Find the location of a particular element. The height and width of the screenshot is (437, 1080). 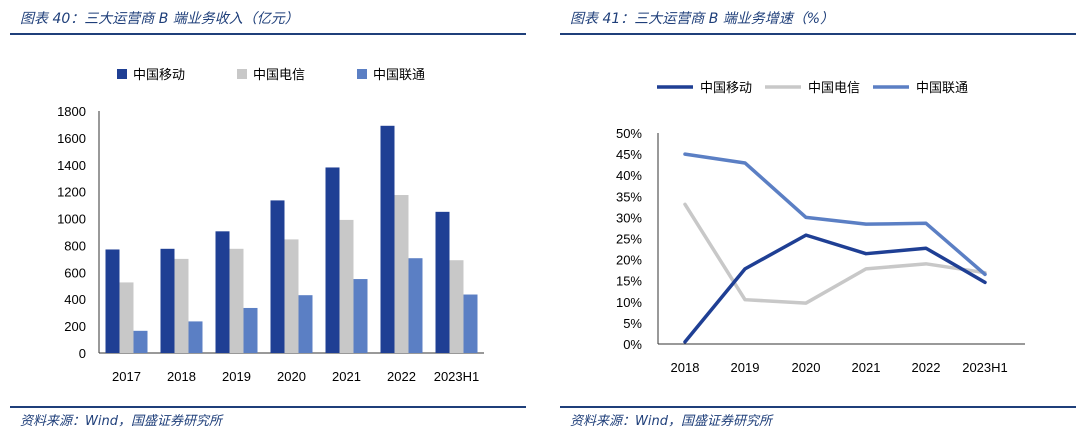

y-tick-label: 1600 is located at coordinates (71, 138).